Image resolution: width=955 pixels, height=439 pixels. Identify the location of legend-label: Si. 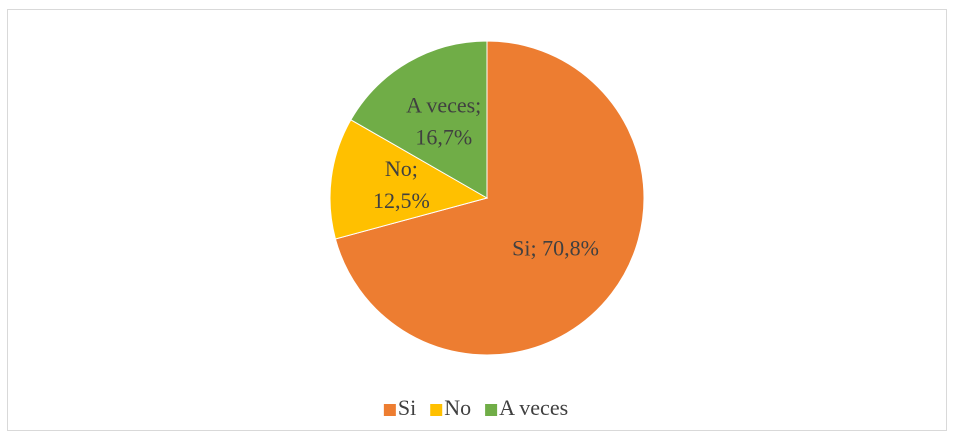
(407, 407).